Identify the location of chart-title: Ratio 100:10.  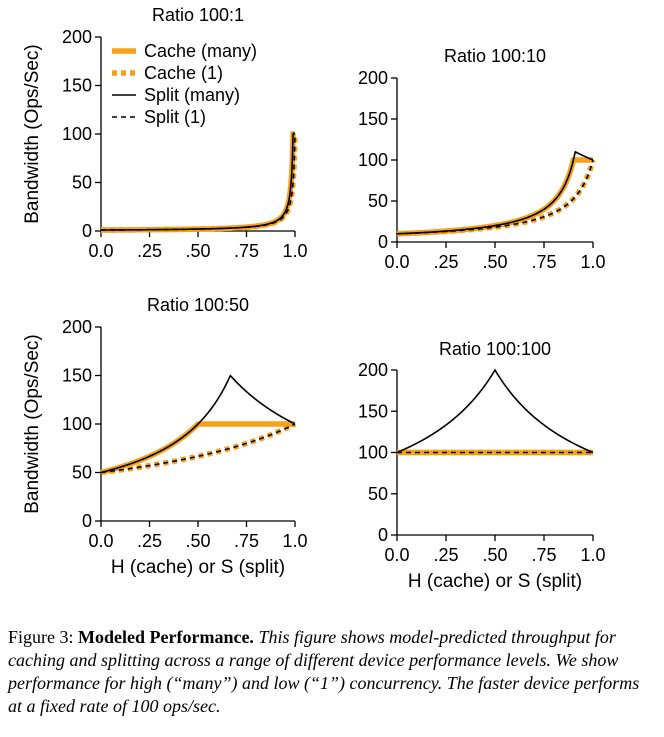
(495, 56).